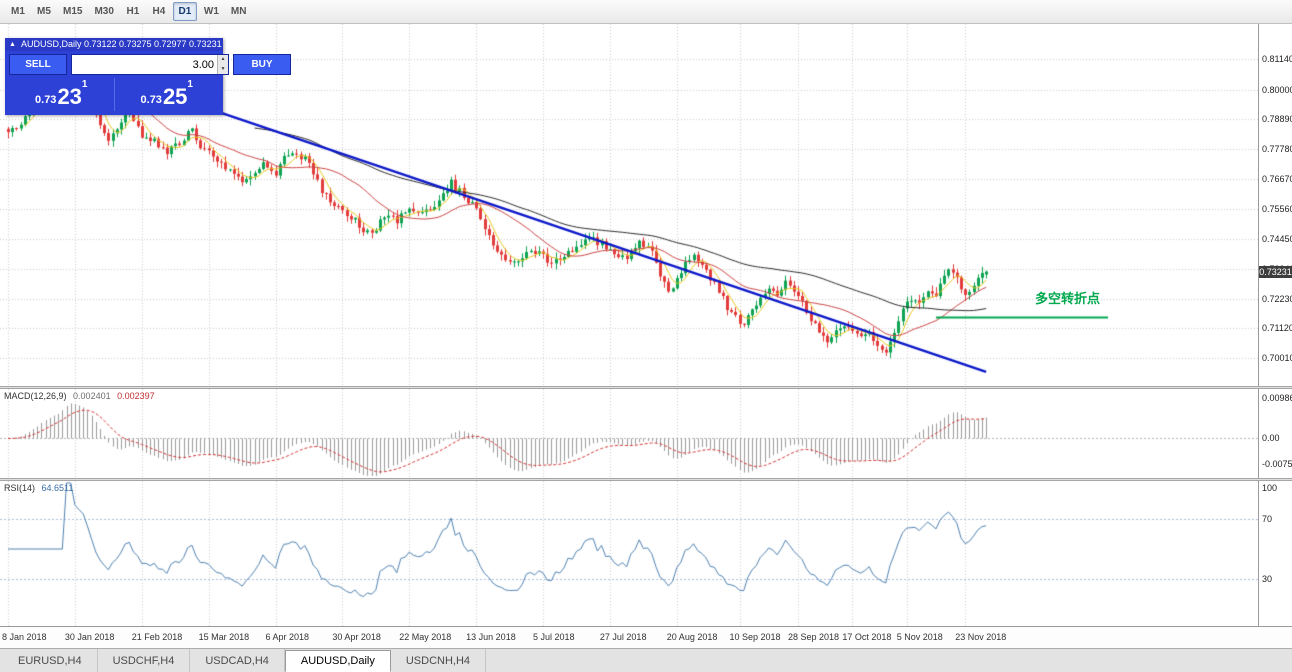  I want to click on macd-axis-label: 0.00, so click(1271, 438).